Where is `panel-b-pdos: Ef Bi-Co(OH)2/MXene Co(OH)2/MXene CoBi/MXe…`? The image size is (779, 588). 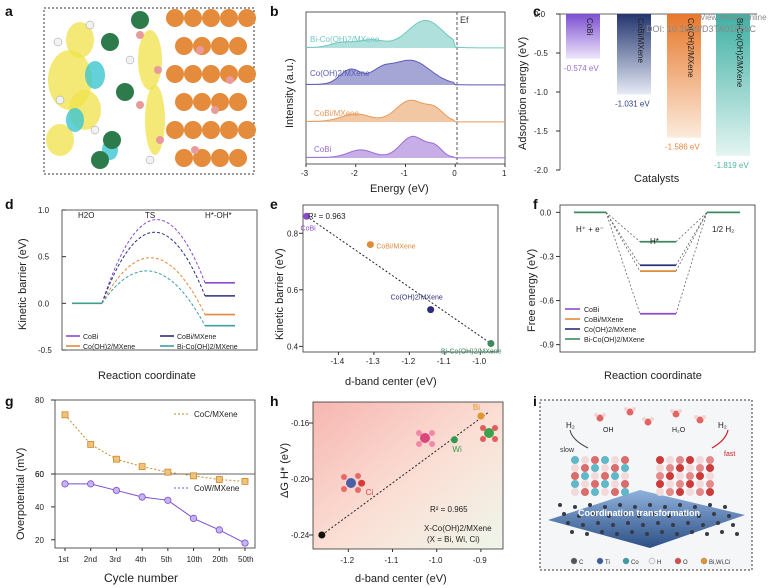 panel-b-pdos: Ef Bi-Co(OH)2/MXene Co(OH)2/MXene CoBi/MXe… is located at coordinates (395, 103).